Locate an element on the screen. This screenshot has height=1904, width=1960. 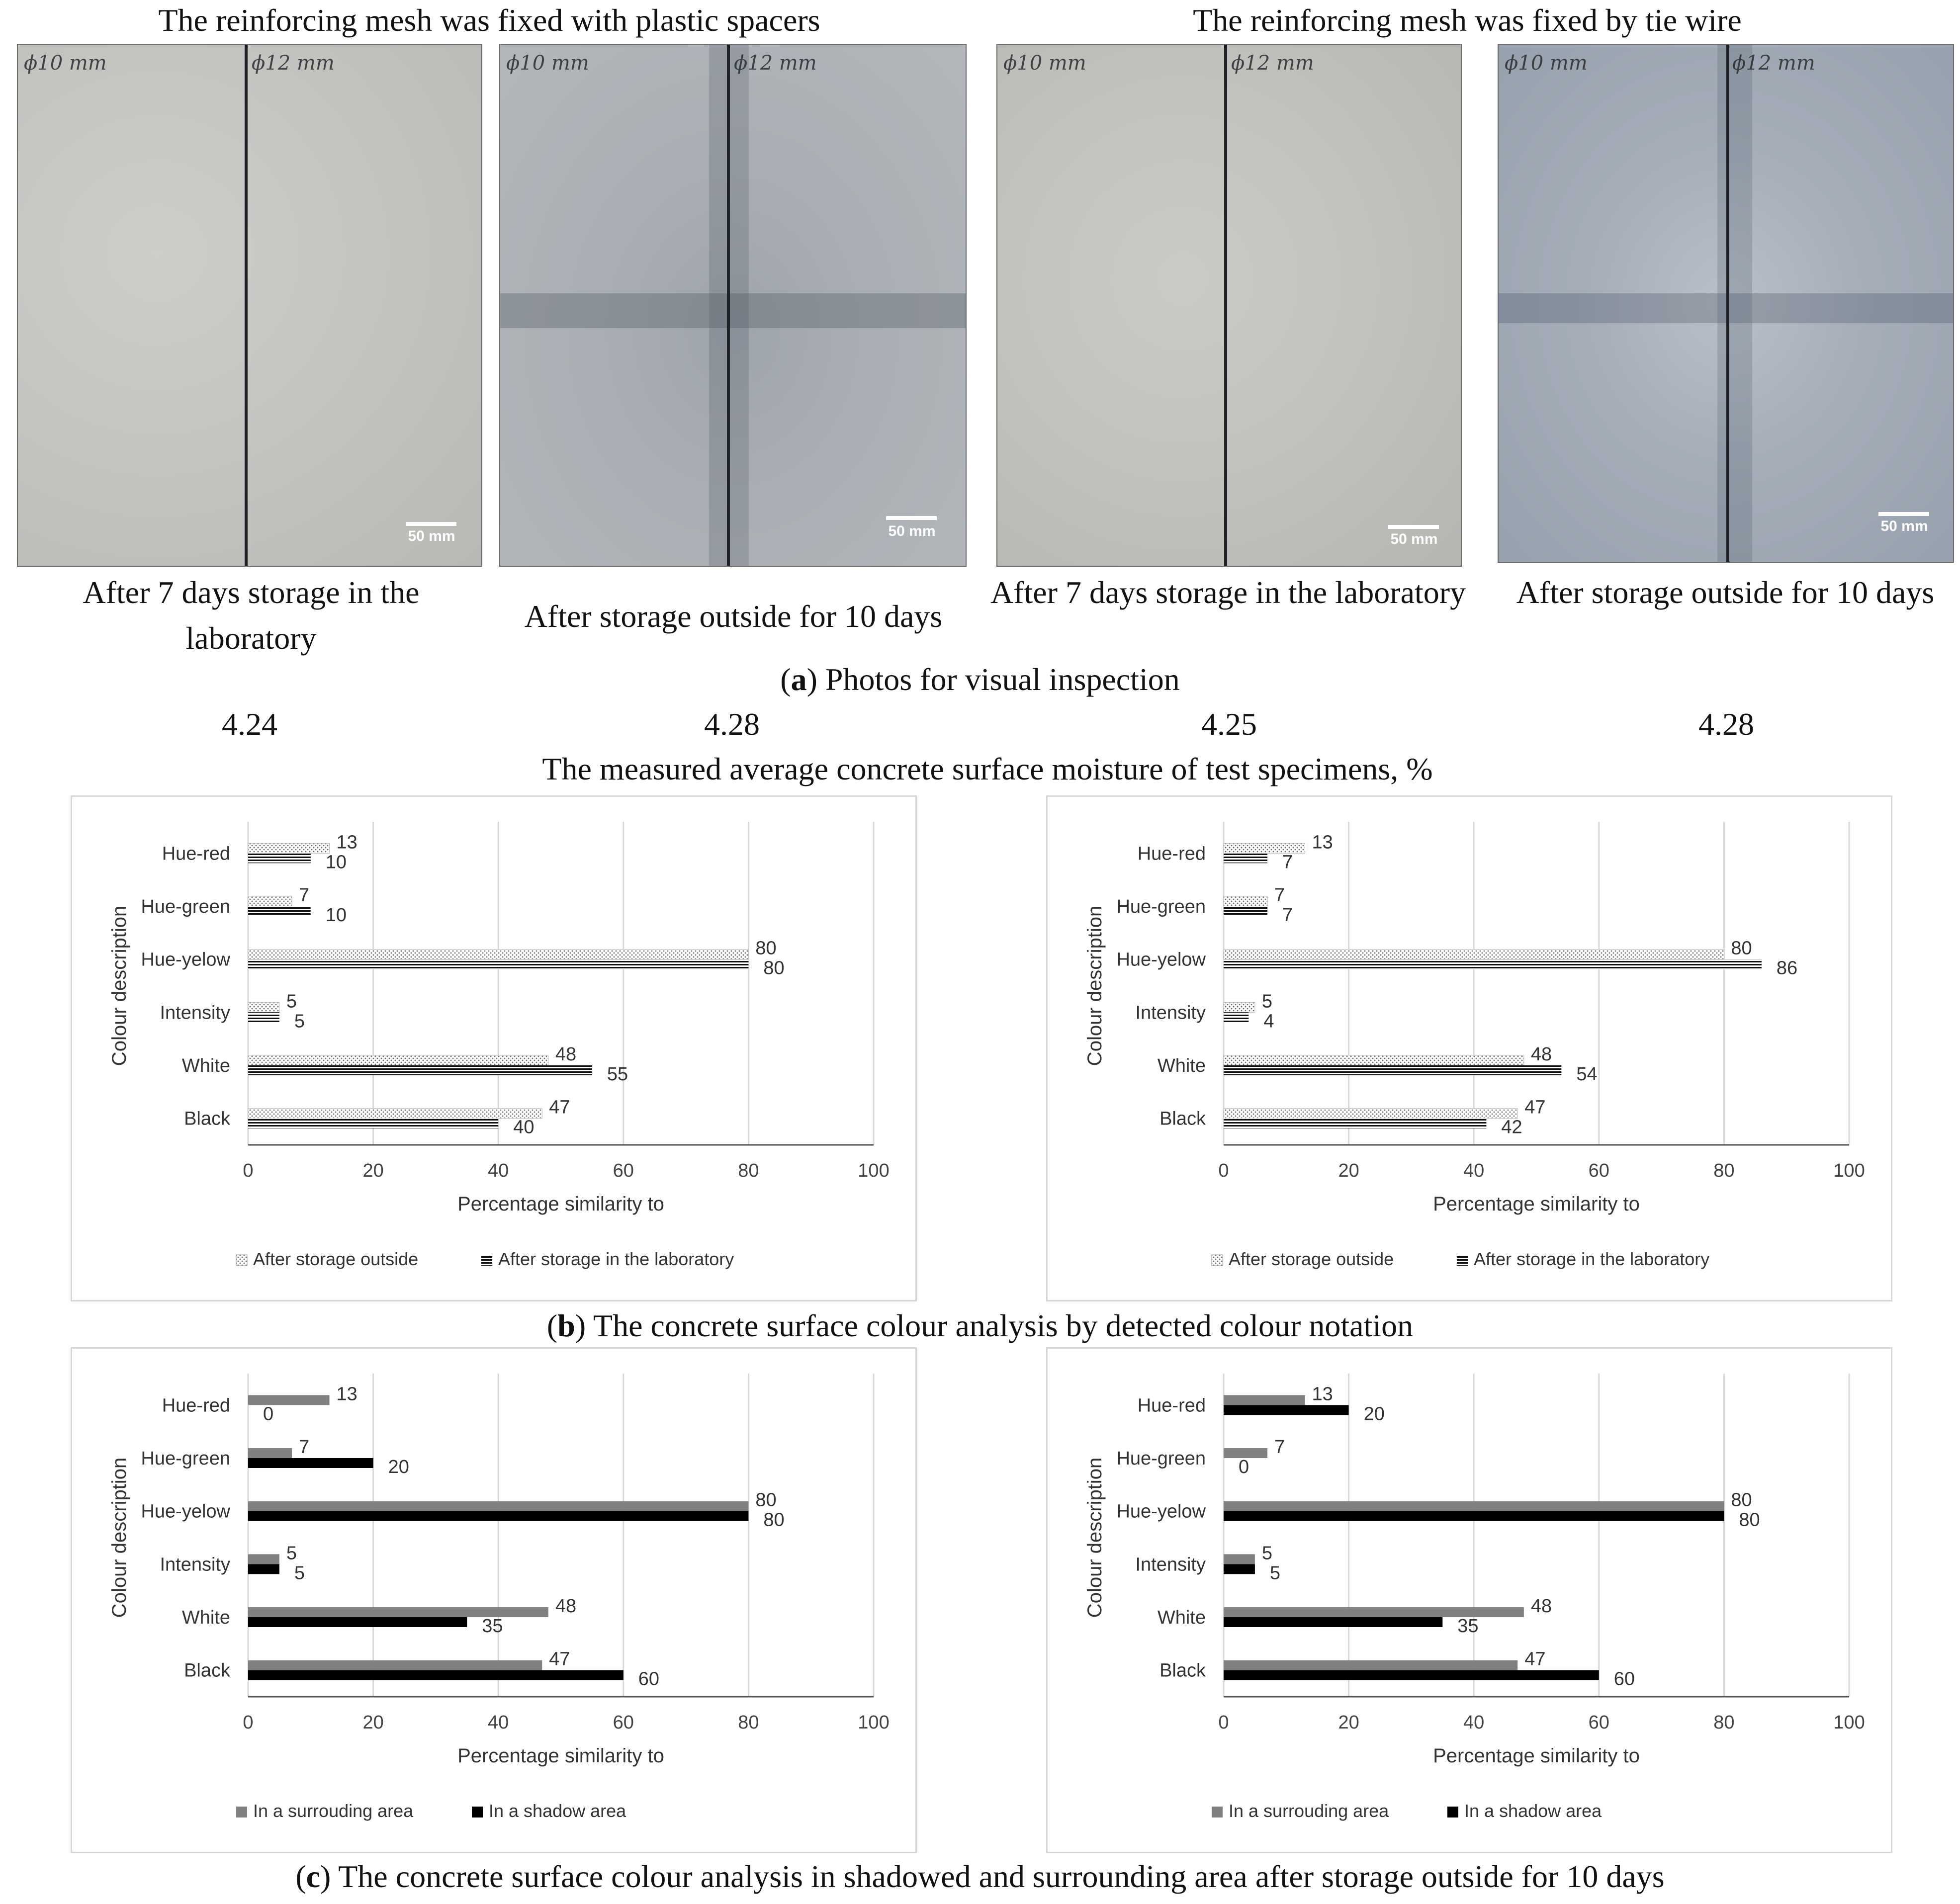
panel-letter: b is located at coordinates (566, 1325).